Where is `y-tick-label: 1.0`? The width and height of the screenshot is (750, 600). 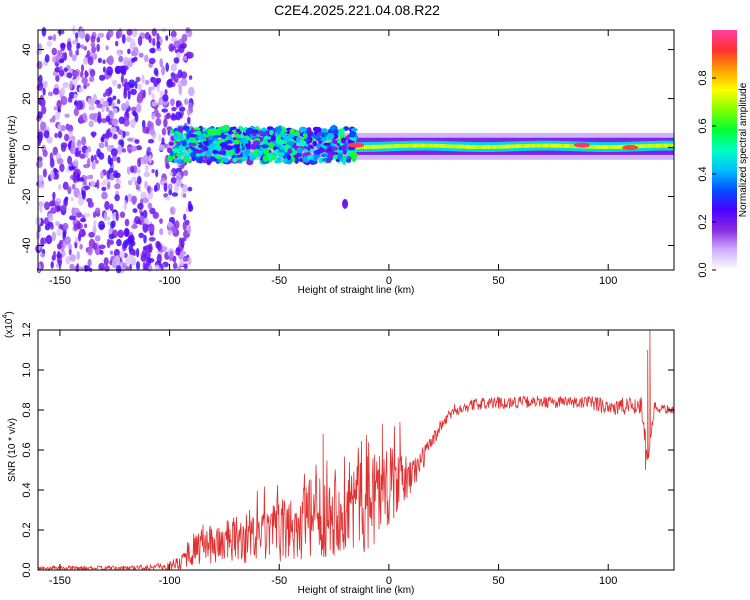
y-tick-label: 1.0 is located at coordinates (27, 369).